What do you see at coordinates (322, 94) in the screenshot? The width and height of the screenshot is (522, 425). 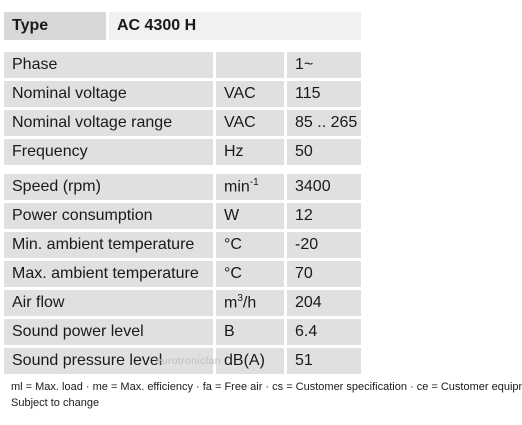 I see `spec-value: 115` at bounding box center [322, 94].